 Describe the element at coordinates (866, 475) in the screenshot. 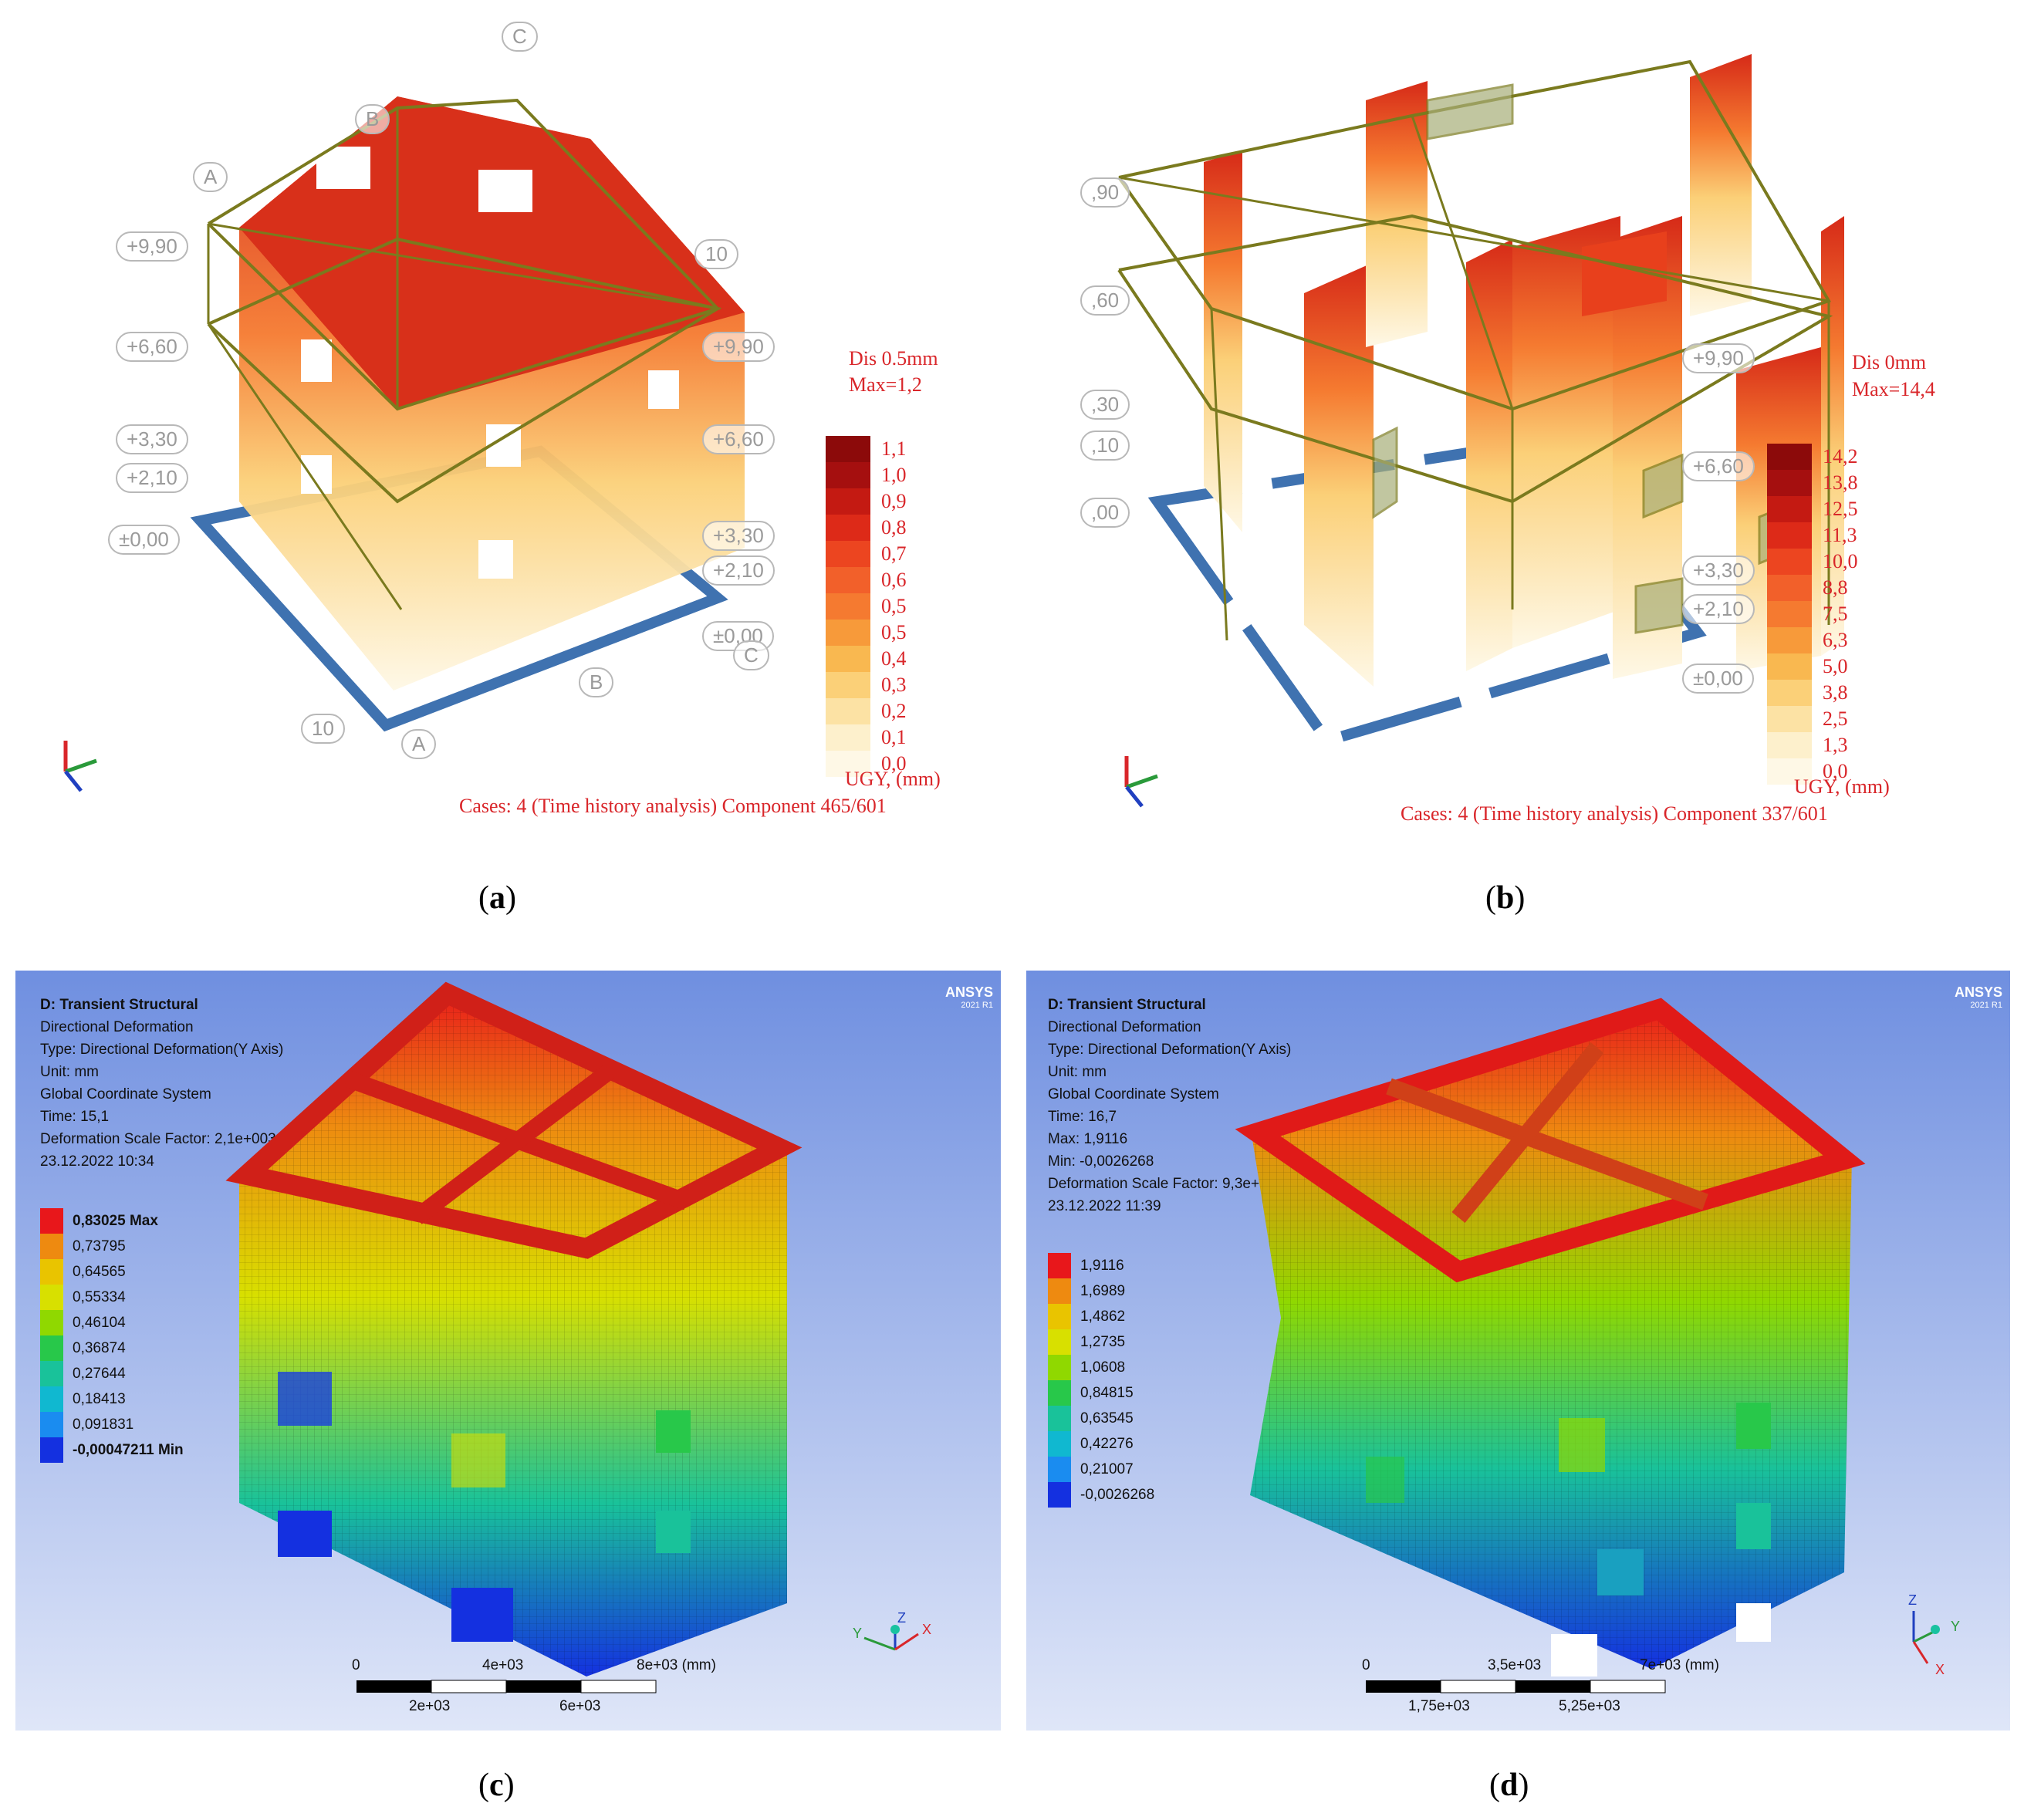

I see `legend-entry: 1,0` at that location.